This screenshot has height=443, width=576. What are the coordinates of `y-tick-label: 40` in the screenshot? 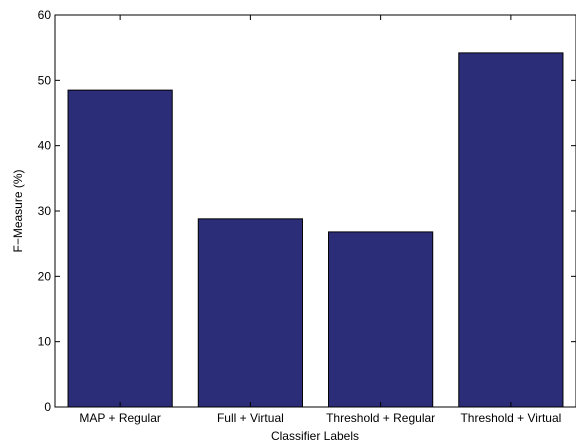 It's located at (45, 146).